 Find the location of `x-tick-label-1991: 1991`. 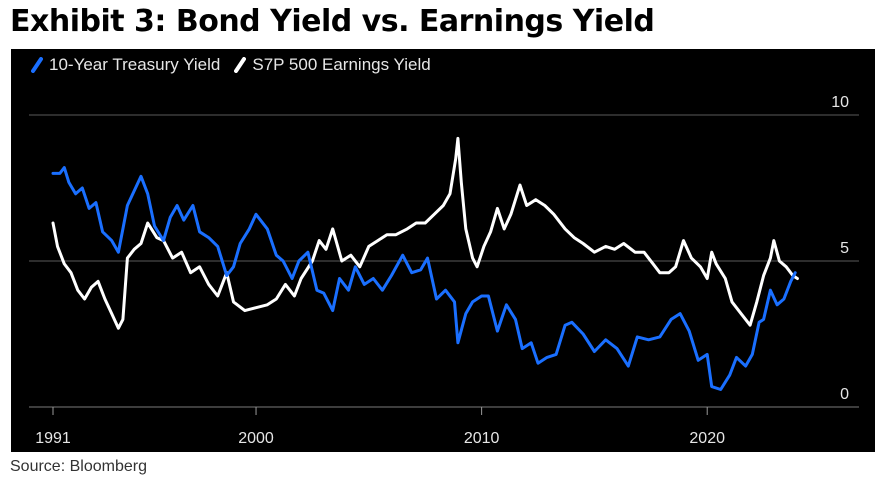

x-tick-label-1991: 1991 is located at coordinates (53, 438).